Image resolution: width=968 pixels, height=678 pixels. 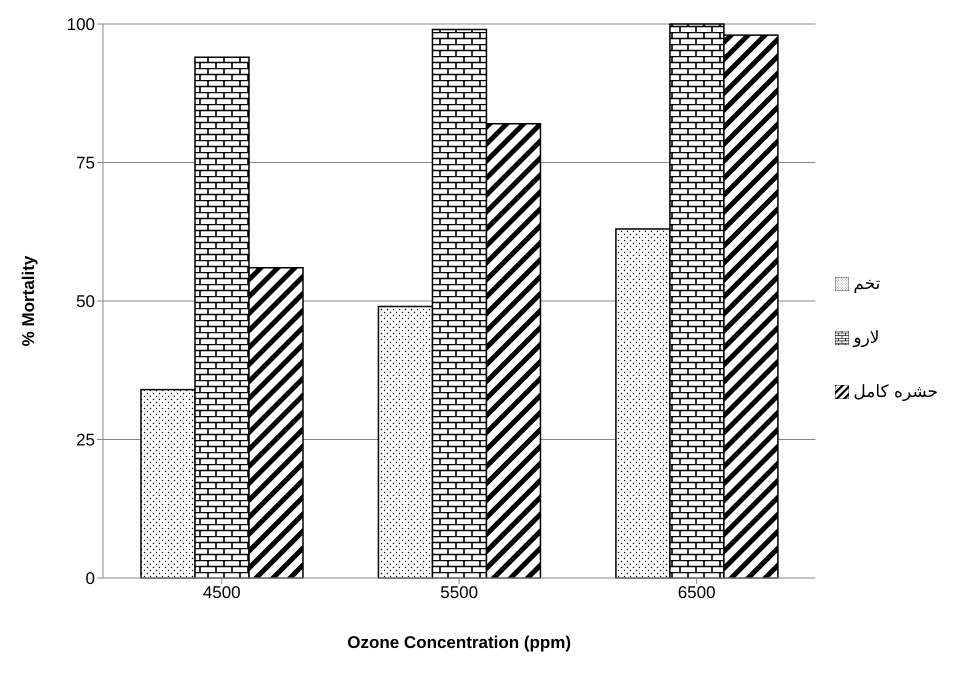 What do you see at coordinates (697, 592) in the screenshot?
I see `x-tick-label: 6500` at bounding box center [697, 592].